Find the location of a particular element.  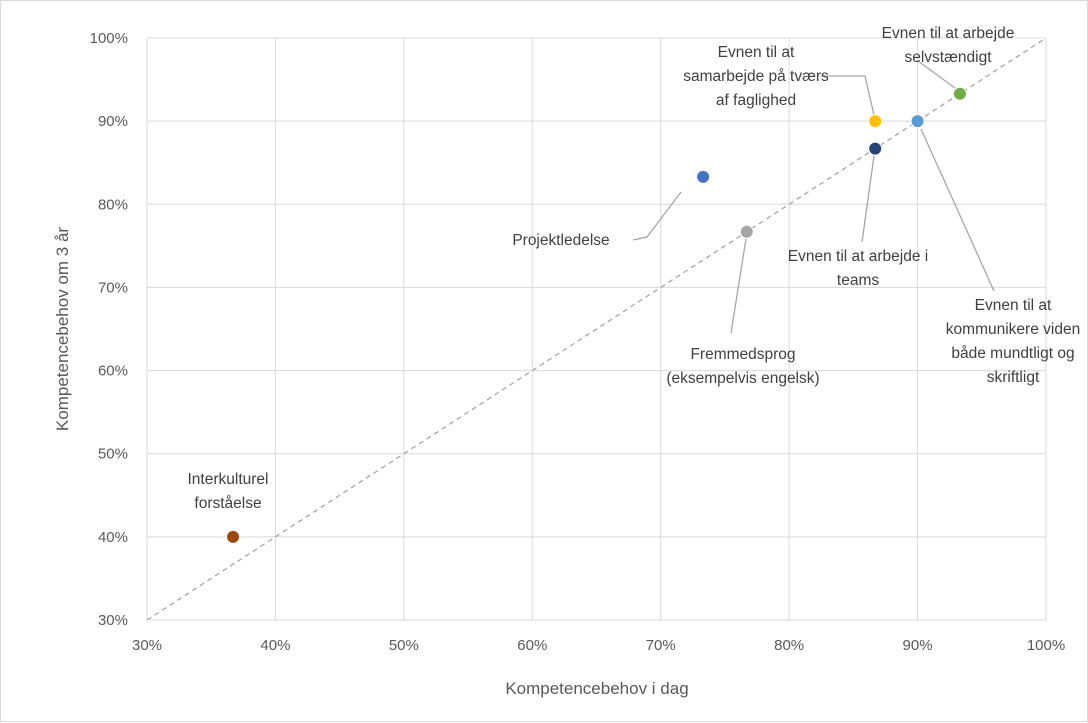

point-label-line: (eksempelvis engelsk) is located at coordinates (742, 378).